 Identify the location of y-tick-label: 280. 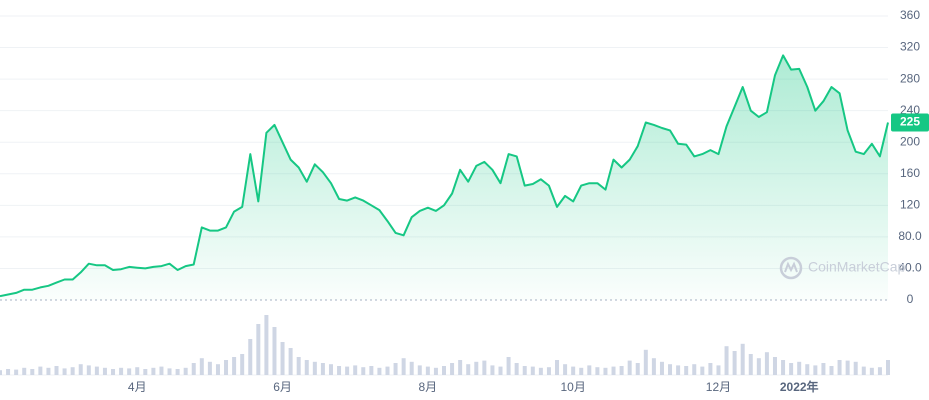
(910, 78).